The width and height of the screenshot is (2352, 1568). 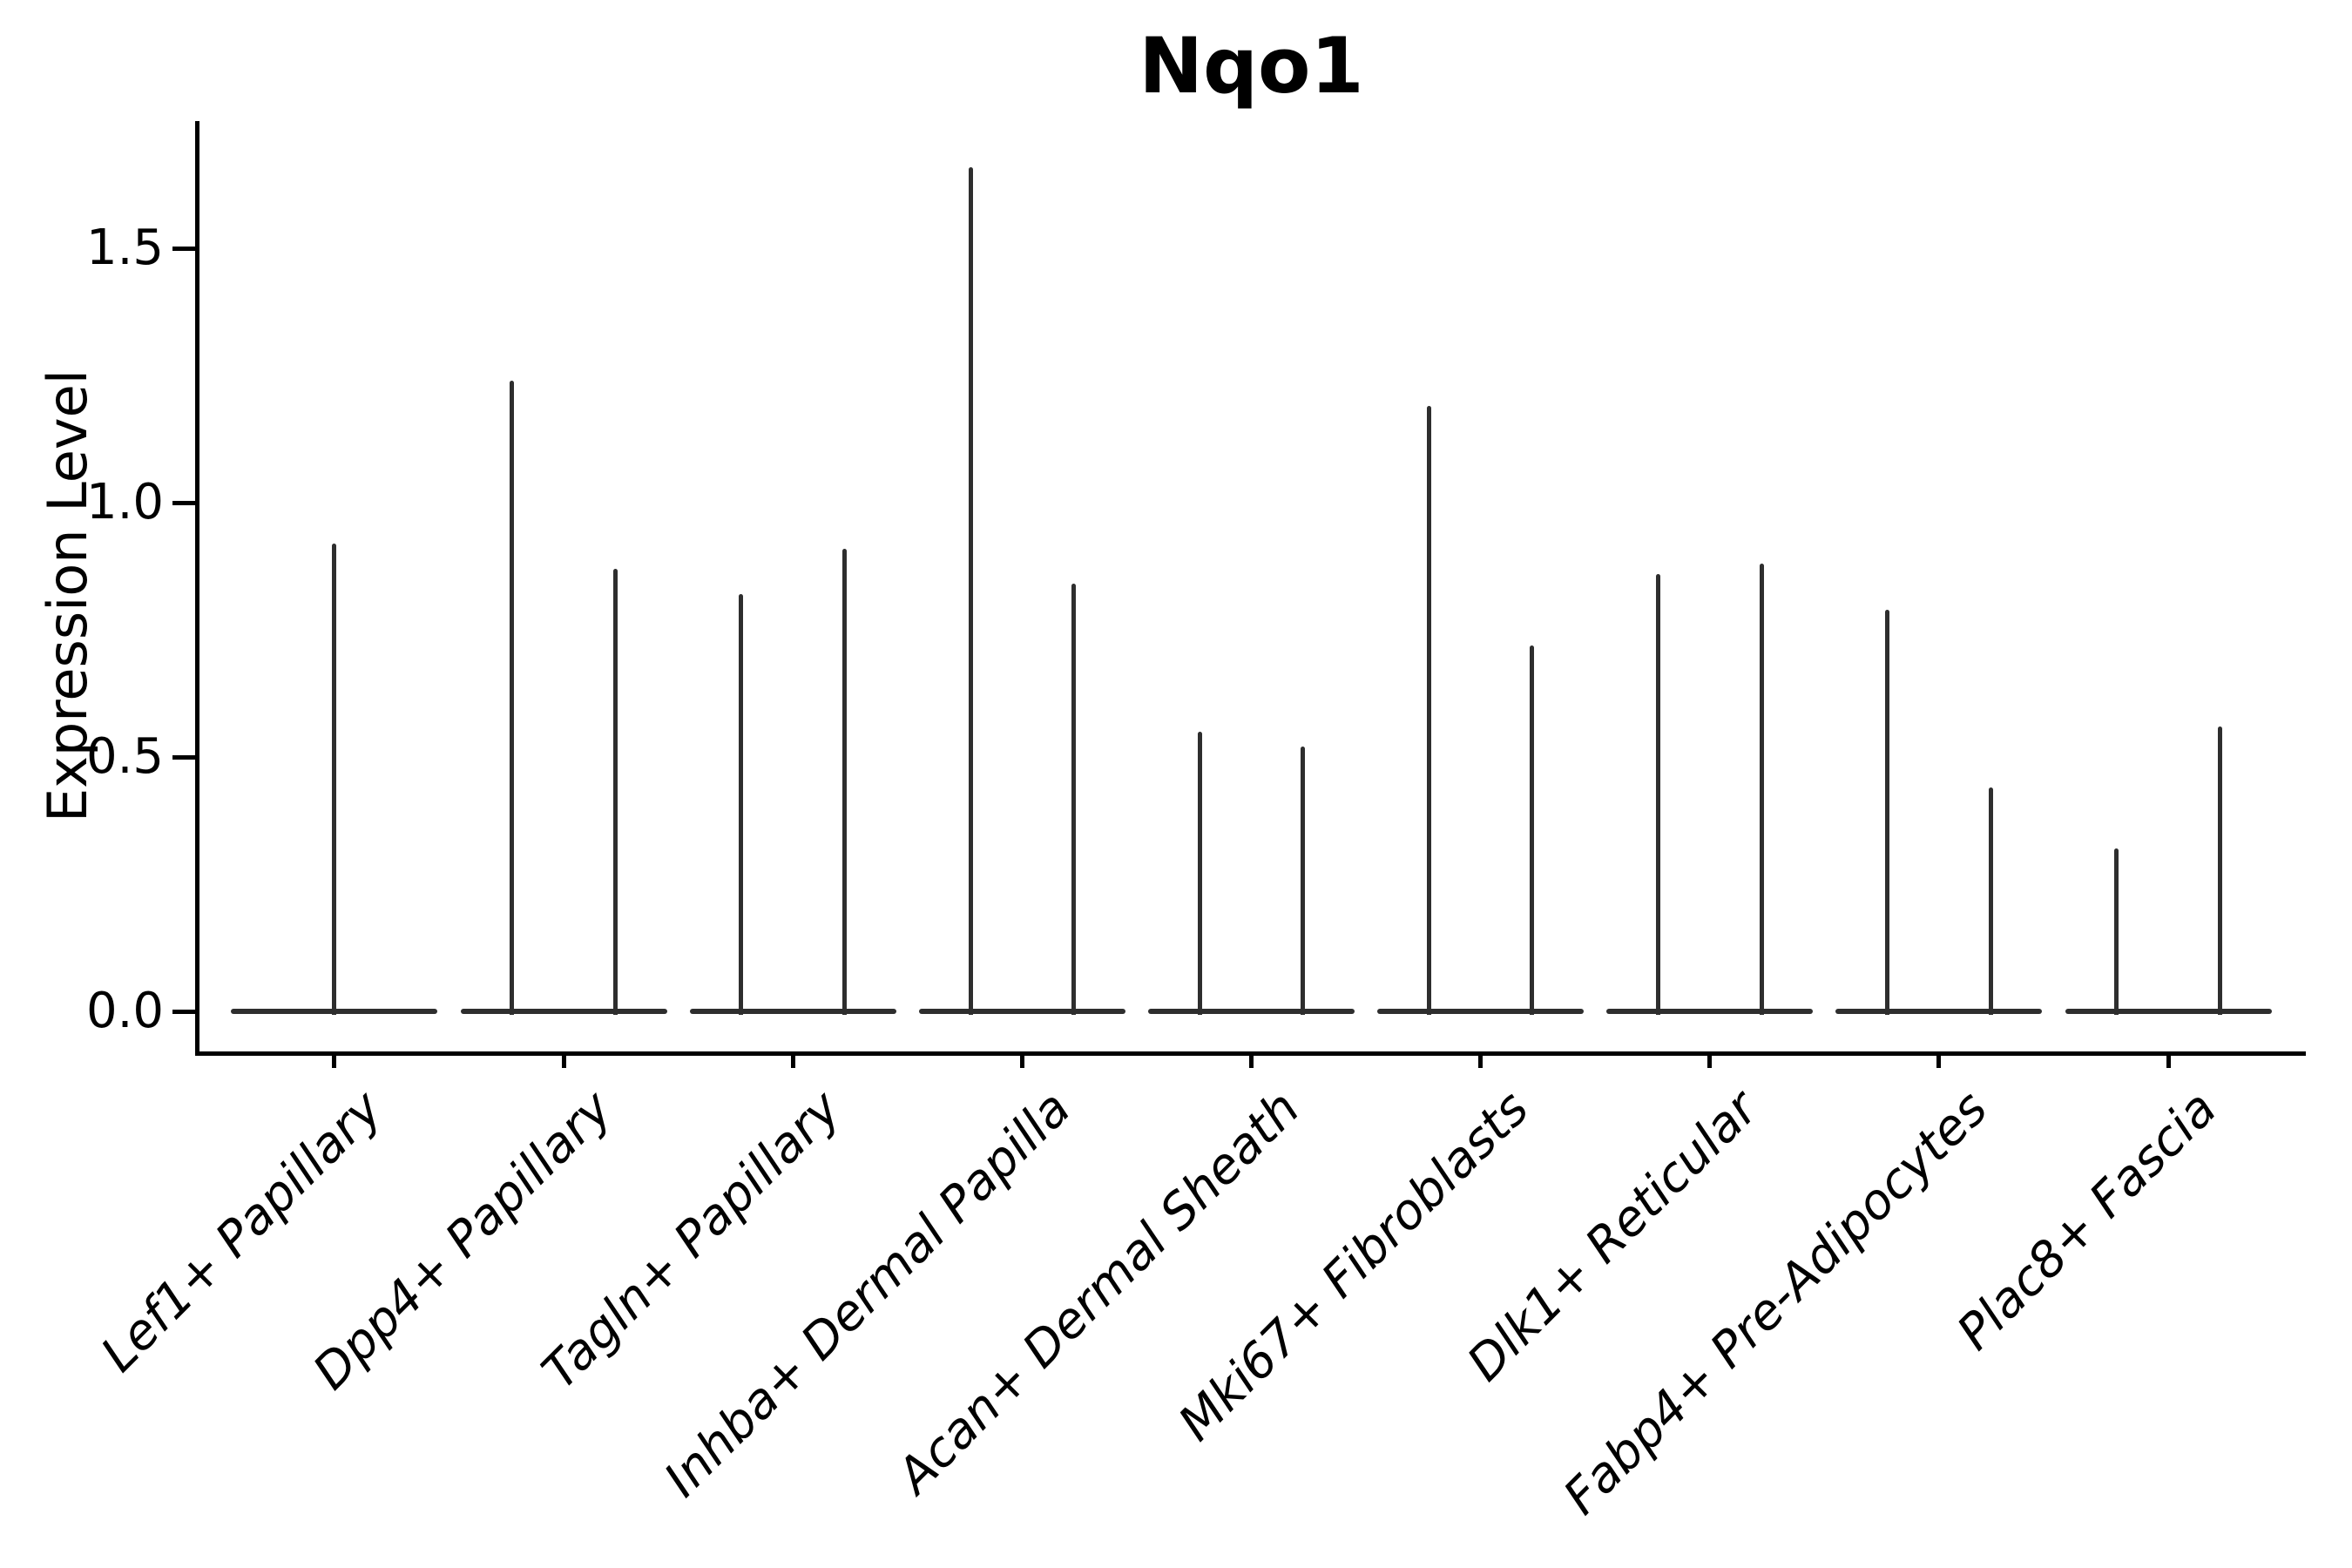 What do you see at coordinates (67, 595) in the screenshot?
I see `y-axis-label: Expression Level` at bounding box center [67, 595].